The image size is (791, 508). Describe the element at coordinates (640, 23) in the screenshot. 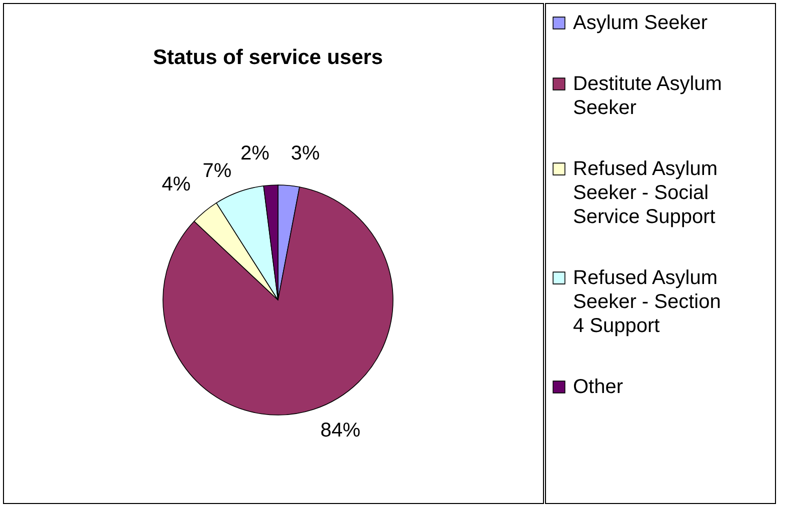

I see `legend-label: Asylum Seeker` at that location.